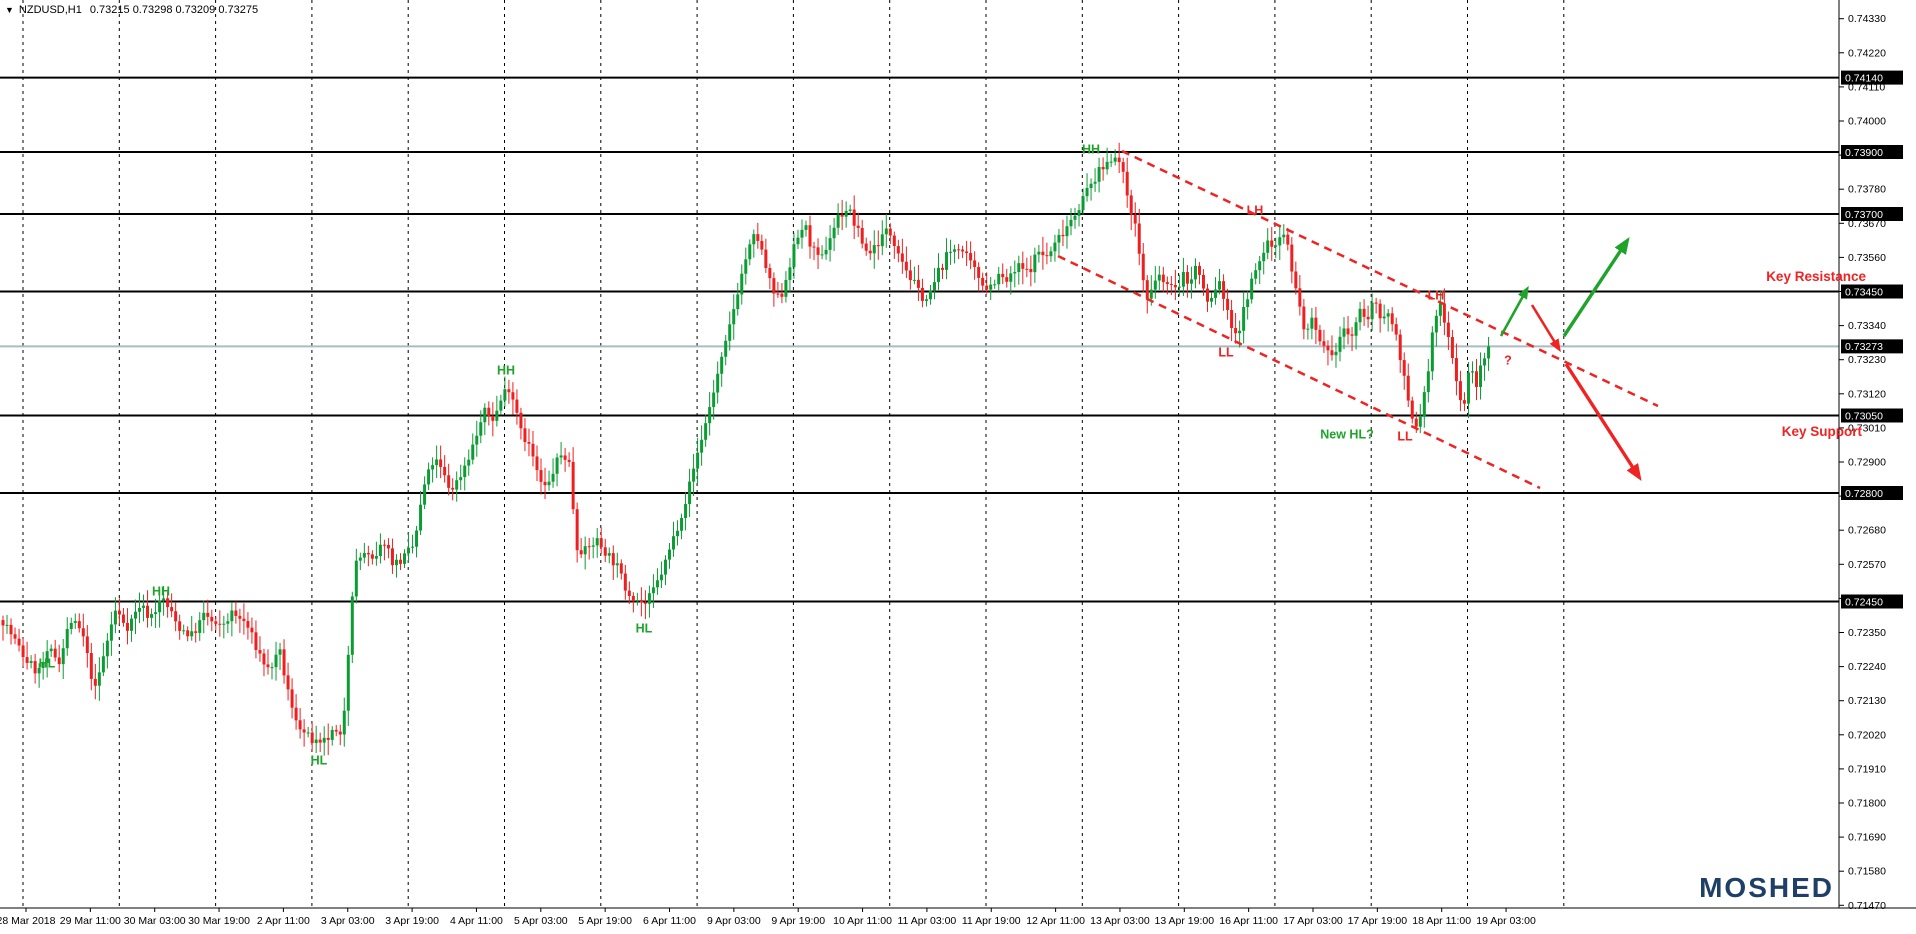 This screenshot has height=934, width=1916. What do you see at coordinates (1248, 921) in the screenshot?
I see `time-tick-label: 16 Apr 11:00` at bounding box center [1248, 921].